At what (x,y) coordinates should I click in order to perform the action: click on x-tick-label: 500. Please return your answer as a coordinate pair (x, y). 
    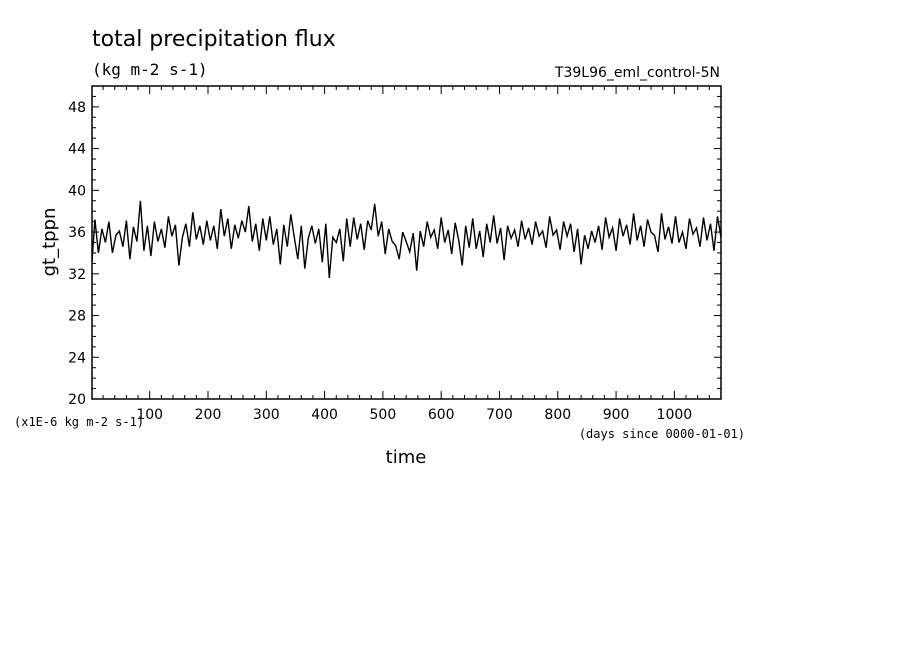
    Looking at the image, I should click on (383, 415).